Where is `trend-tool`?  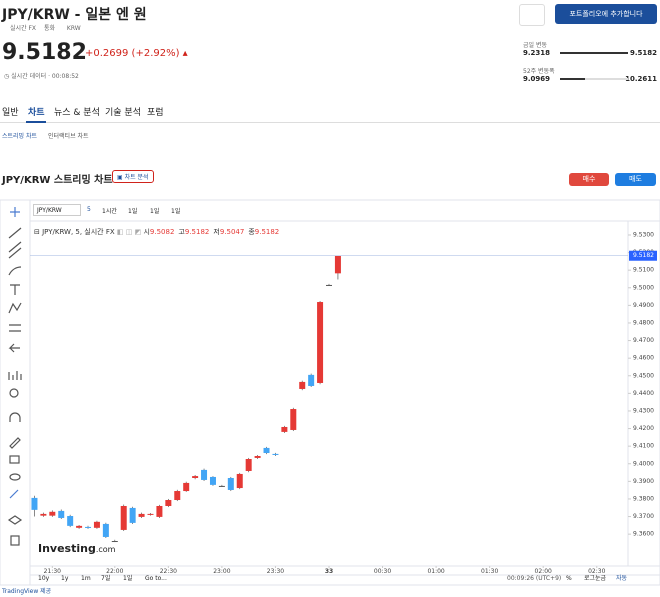
trend-tool is located at coordinates (15, 233).